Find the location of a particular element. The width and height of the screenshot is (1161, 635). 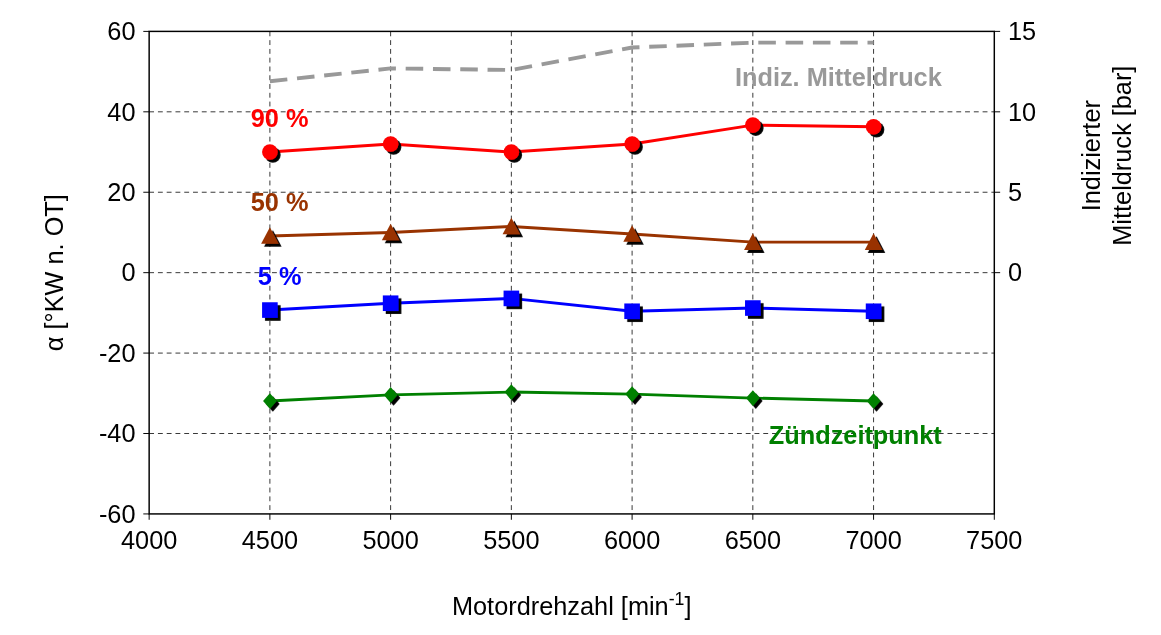

y-tick-label: -60 is located at coordinates (117, 513).